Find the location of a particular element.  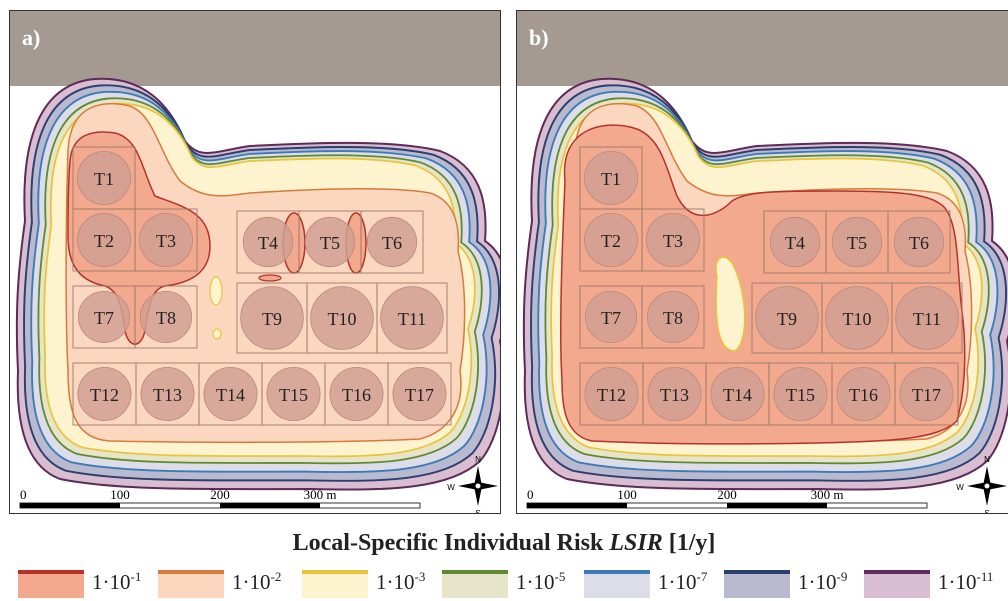

tank-t4-label: T4 is located at coordinates (268, 243).